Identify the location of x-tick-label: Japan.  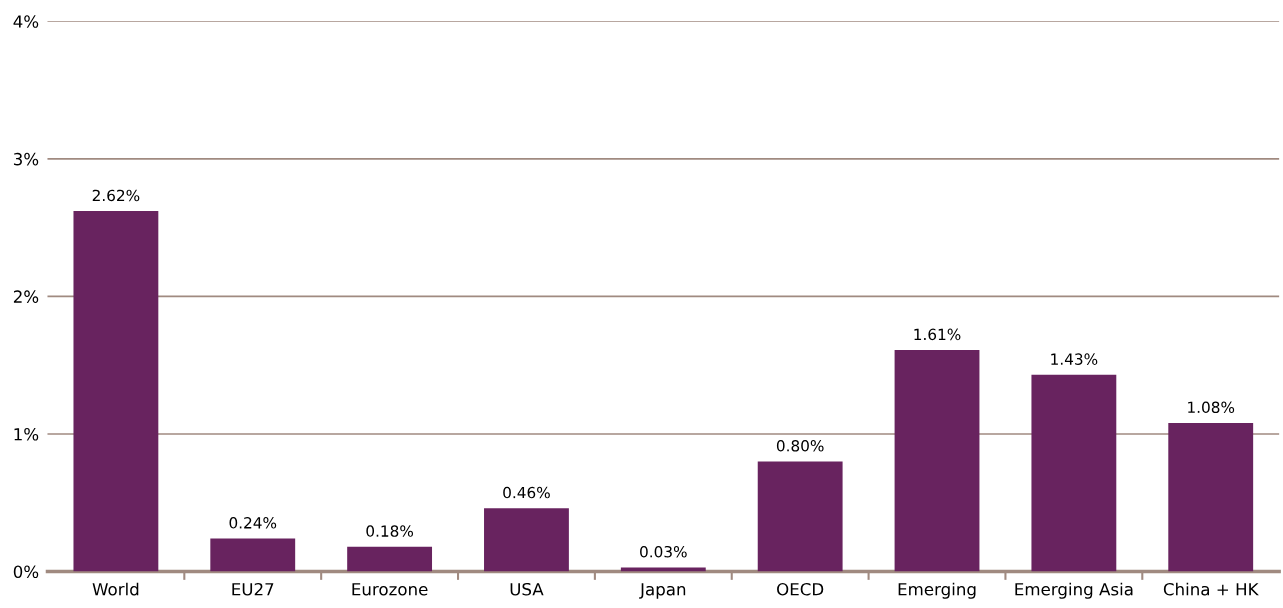
(662, 591).